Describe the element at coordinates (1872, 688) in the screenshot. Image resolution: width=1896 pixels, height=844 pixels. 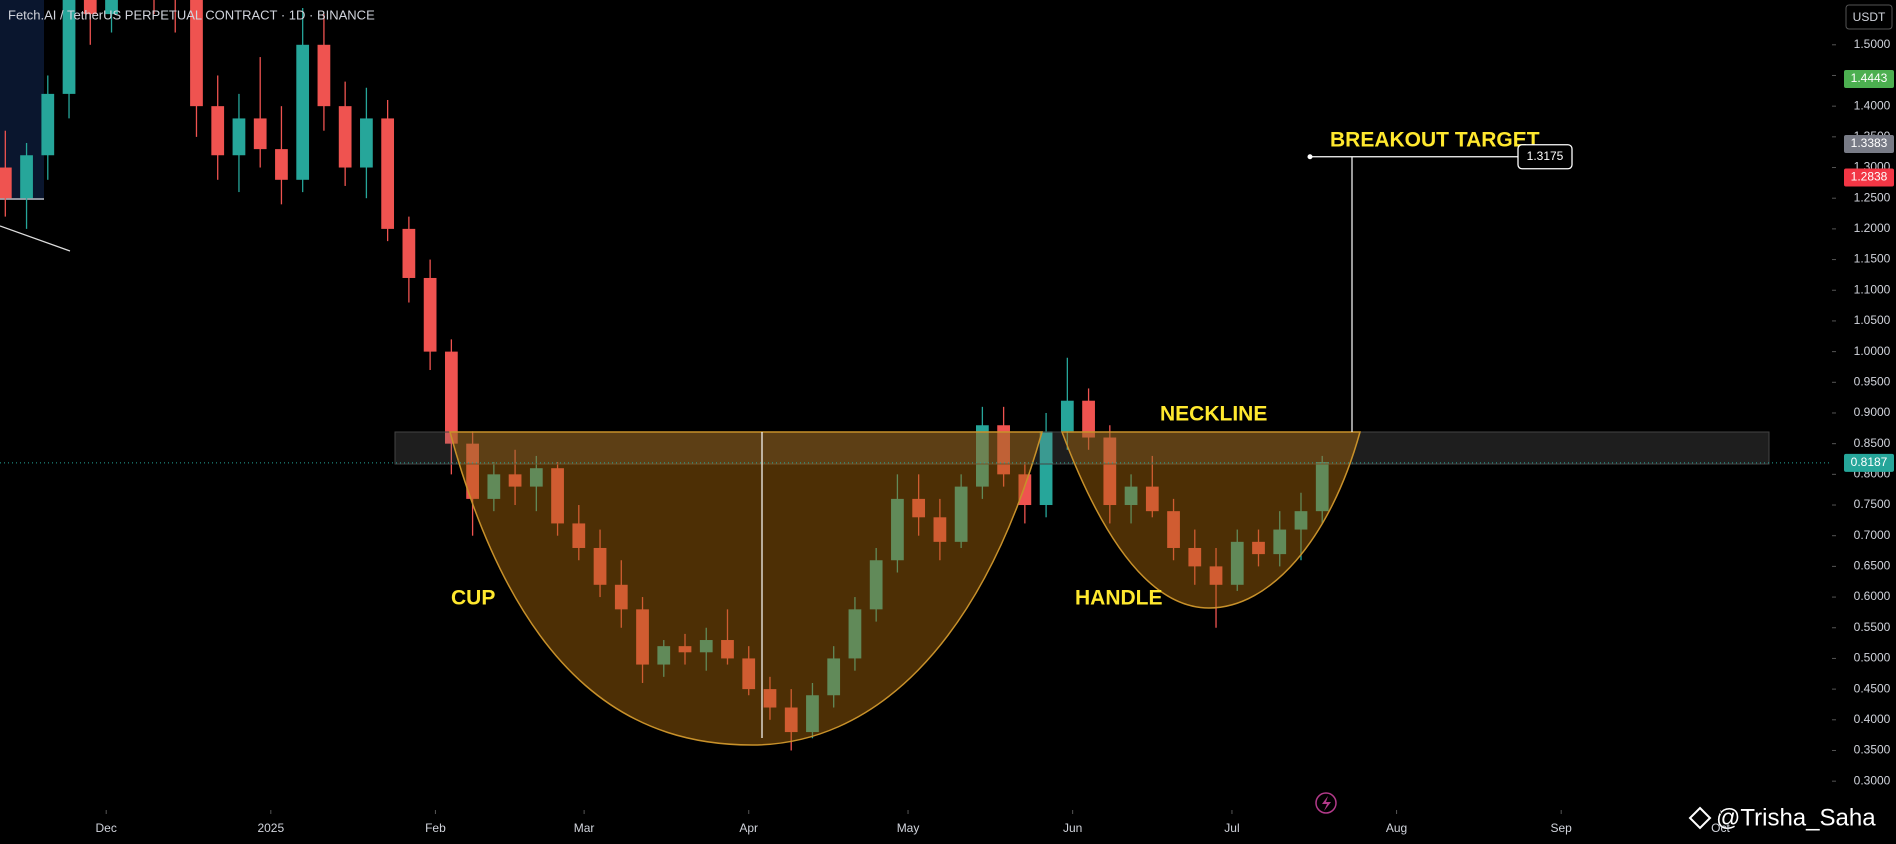
I see `y-tick-label: 0.4500` at that location.